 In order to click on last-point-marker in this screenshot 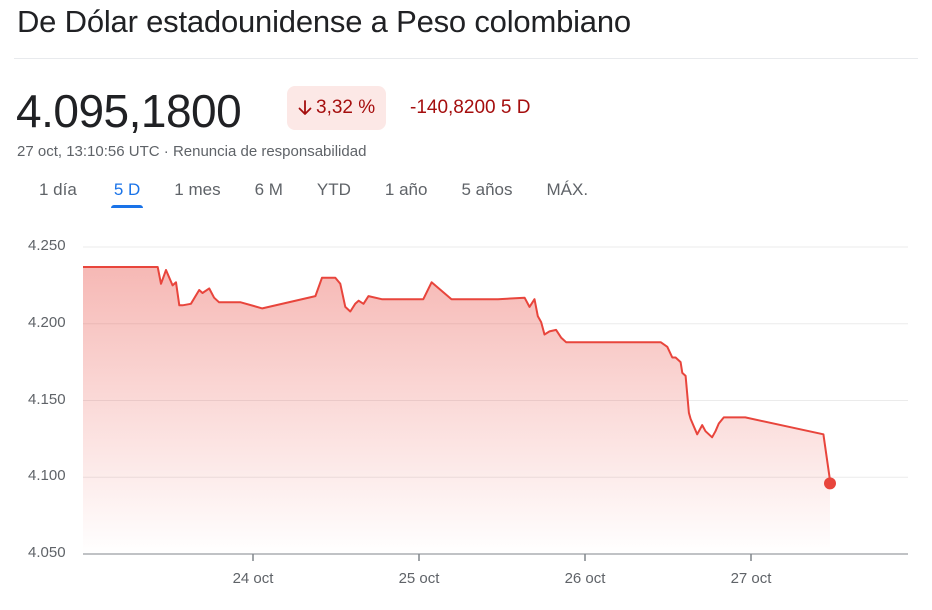, I will do `click(830, 483)`.